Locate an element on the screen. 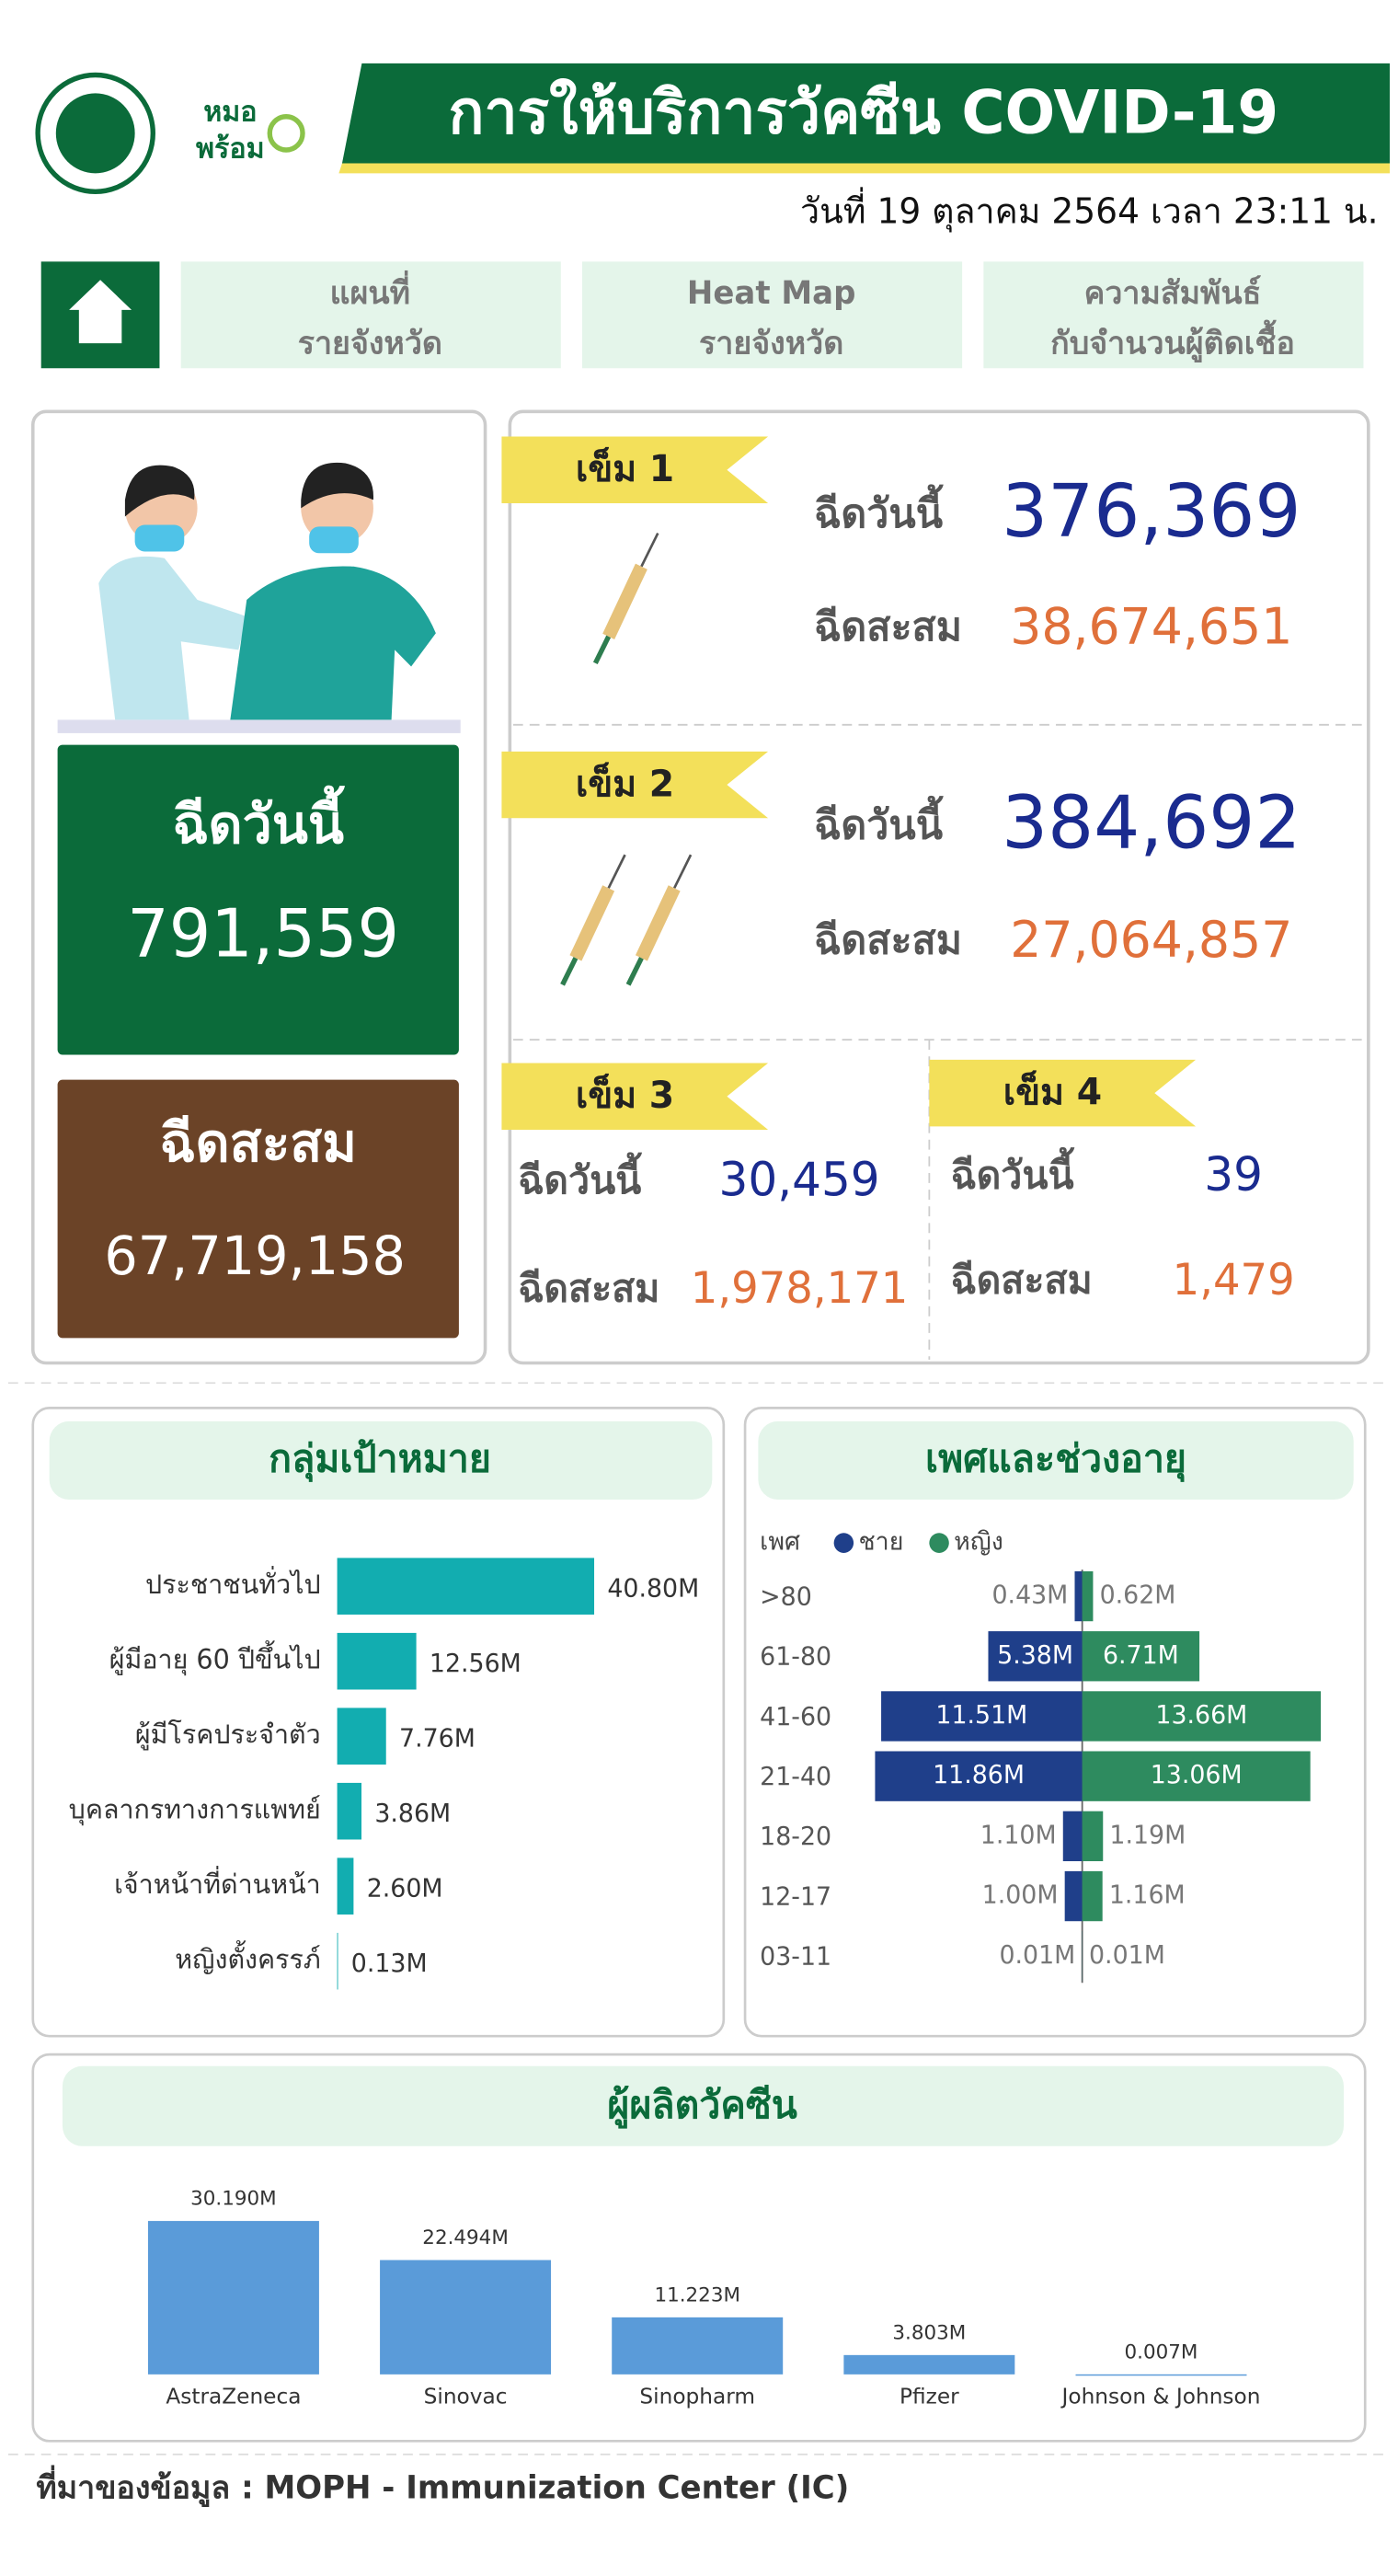 The height and width of the screenshot is (2576, 1398). category-label: Sinovac is located at coordinates (466, 2396).